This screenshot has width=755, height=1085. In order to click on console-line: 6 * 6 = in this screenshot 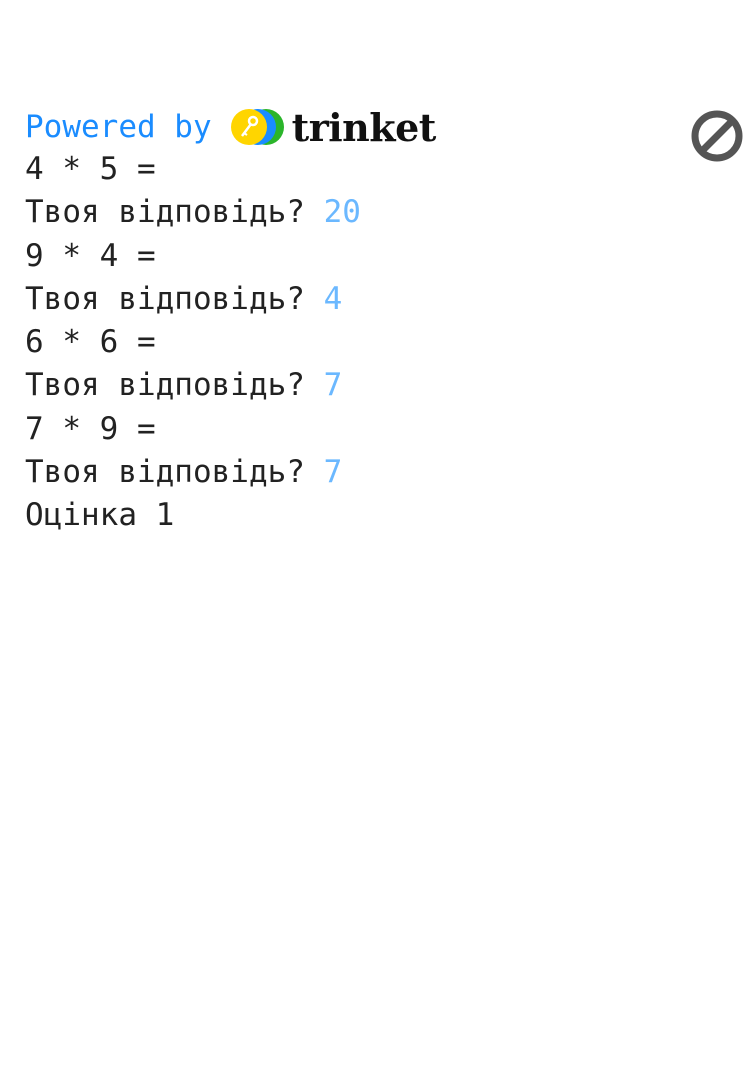, I will do `click(193, 342)`.